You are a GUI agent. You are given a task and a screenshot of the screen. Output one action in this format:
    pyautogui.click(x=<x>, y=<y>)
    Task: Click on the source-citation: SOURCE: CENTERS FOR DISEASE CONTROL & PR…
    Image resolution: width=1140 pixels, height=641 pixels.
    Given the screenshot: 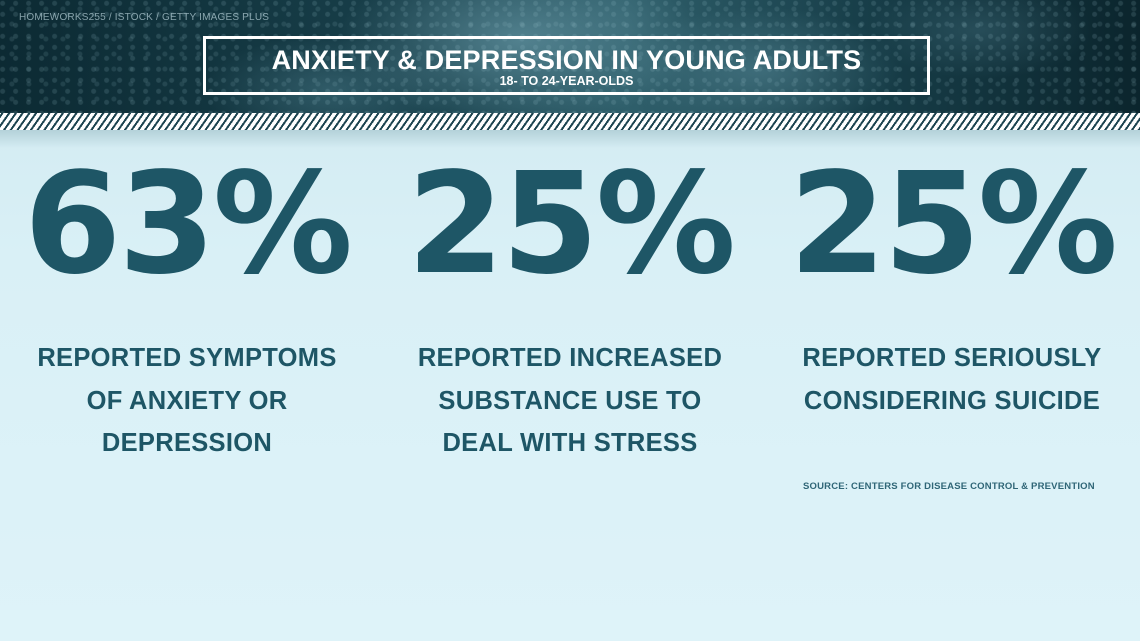 What is the action you would take?
    pyautogui.click(x=949, y=486)
    